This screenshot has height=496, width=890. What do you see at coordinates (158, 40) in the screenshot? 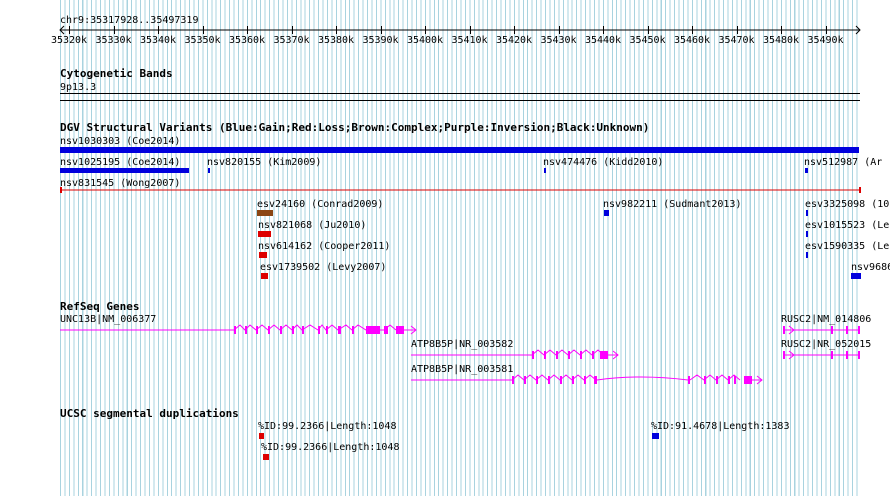
I see `ruler-tick-label: 35340k` at bounding box center [158, 40].